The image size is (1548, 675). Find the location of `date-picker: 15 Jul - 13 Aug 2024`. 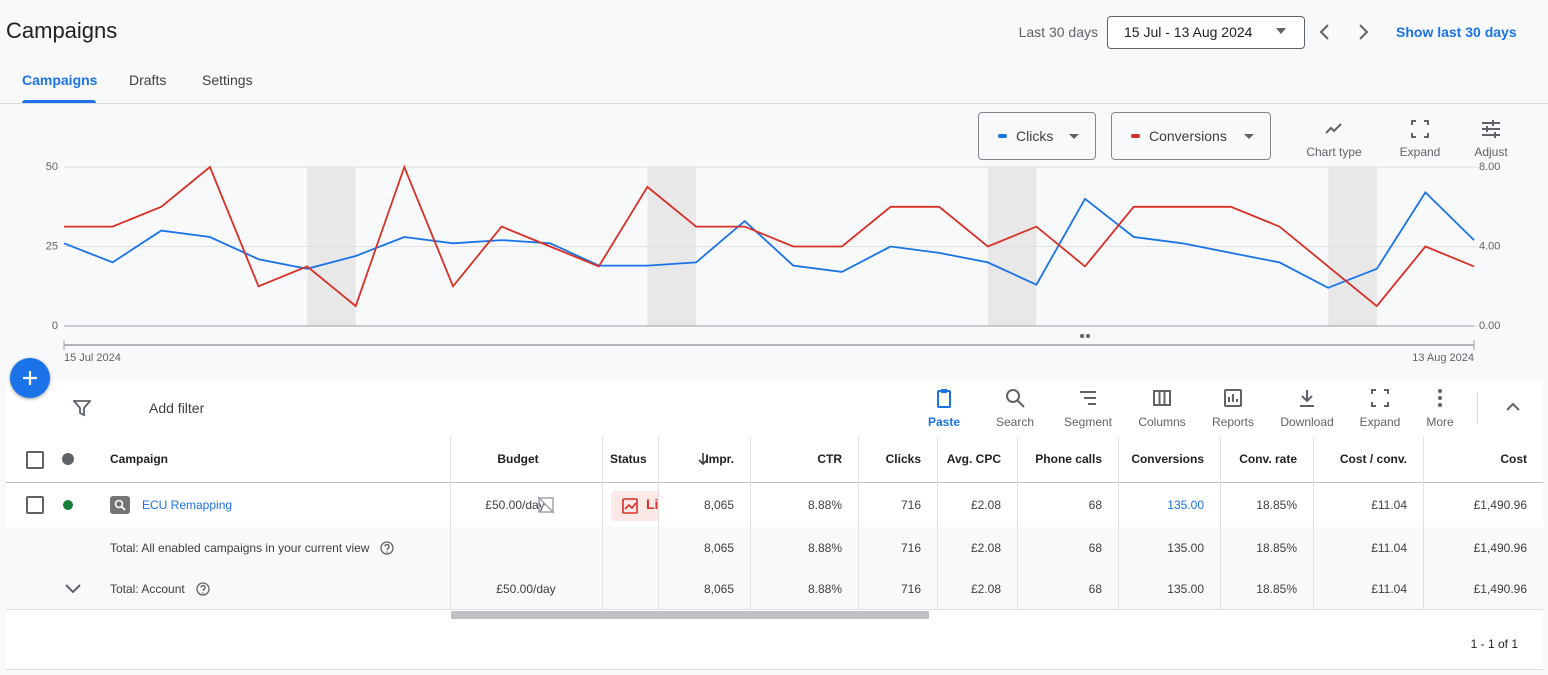

date-picker: 15 Jul - 13 Aug 2024 is located at coordinates (1206, 32).